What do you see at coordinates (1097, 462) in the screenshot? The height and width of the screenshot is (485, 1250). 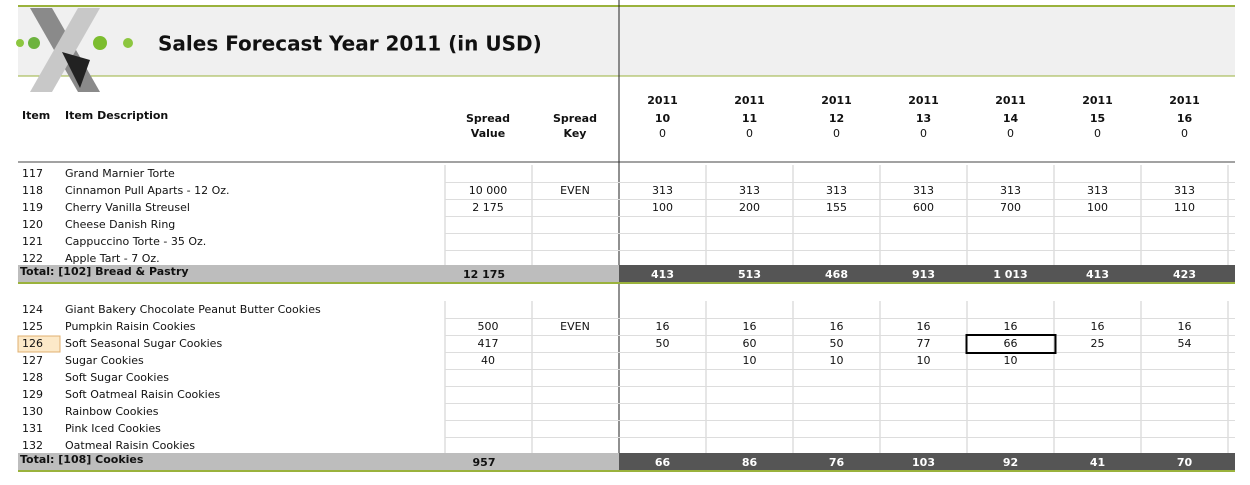 I see `total-period: 41` at bounding box center [1097, 462].